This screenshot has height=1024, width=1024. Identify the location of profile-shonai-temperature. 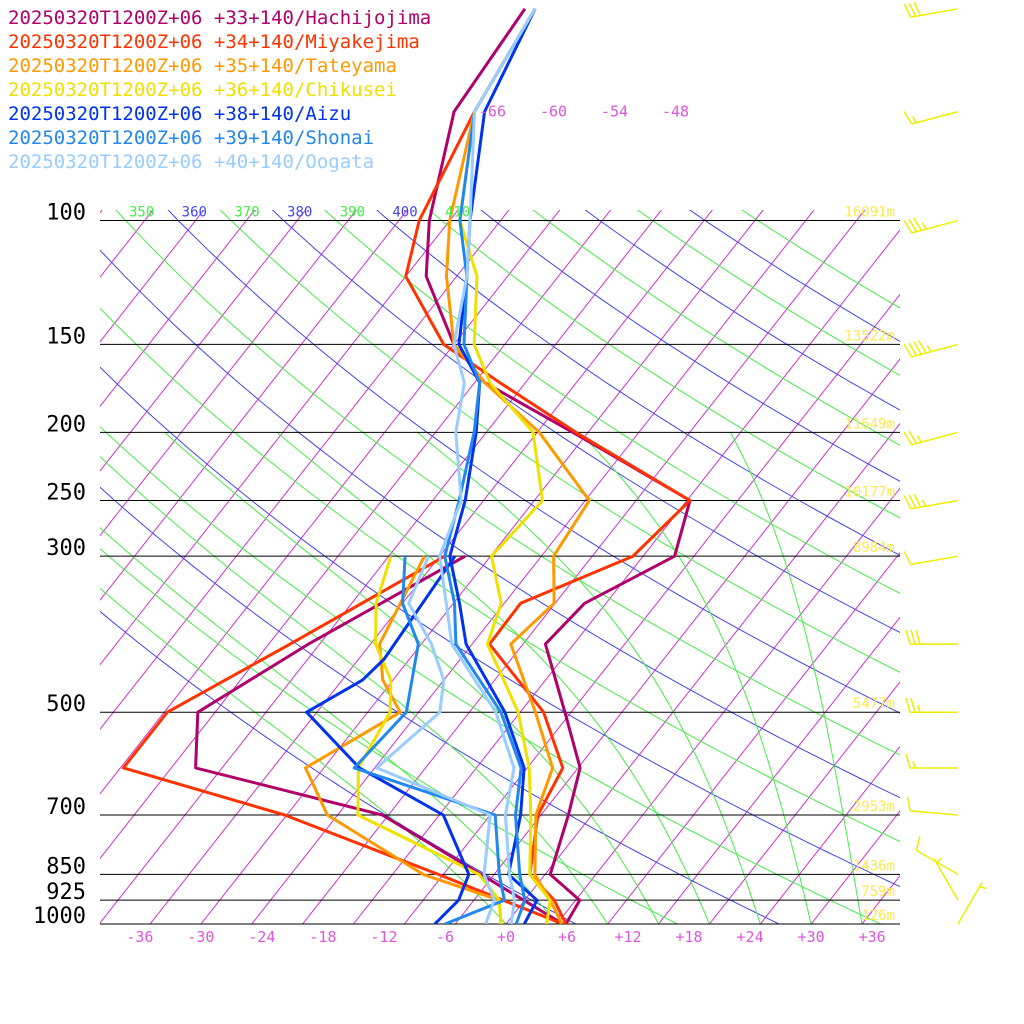
(490, 466).